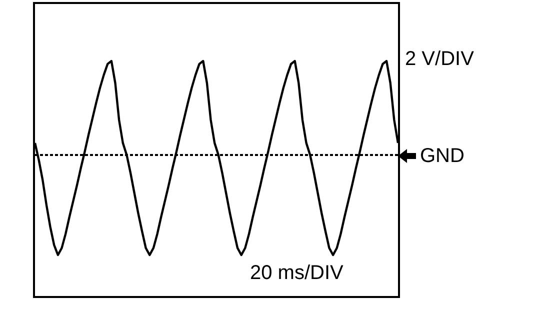 This screenshot has height=334, width=560. I want to click on text: 2 V/DIV, so click(439, 59).